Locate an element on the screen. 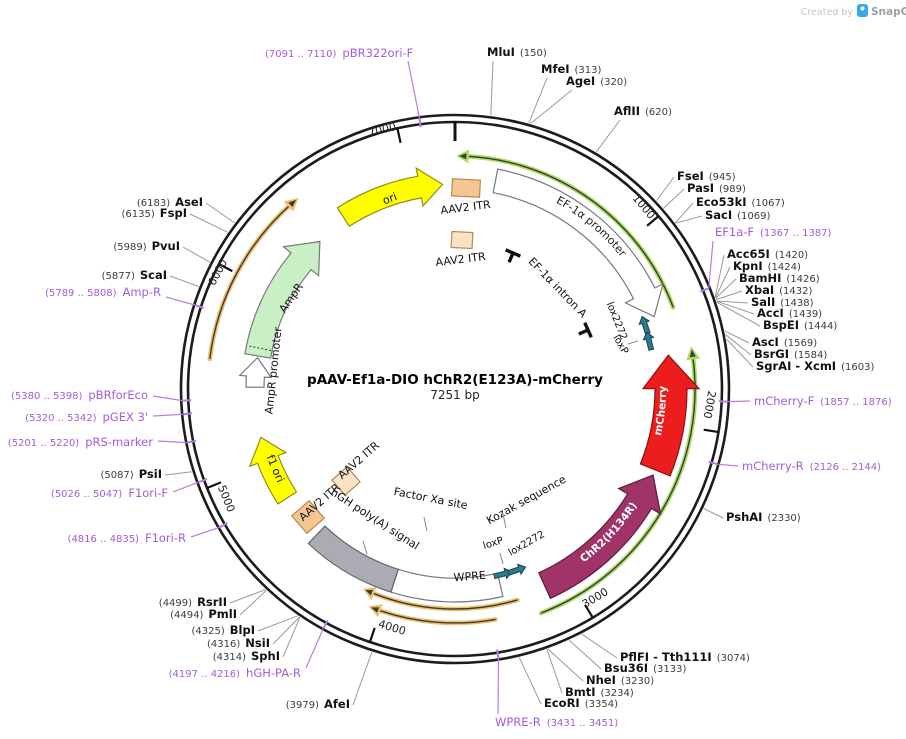 The image size is (906, 739). enzyme-label: (3979) AfeI is located at coordinates (318, 704).